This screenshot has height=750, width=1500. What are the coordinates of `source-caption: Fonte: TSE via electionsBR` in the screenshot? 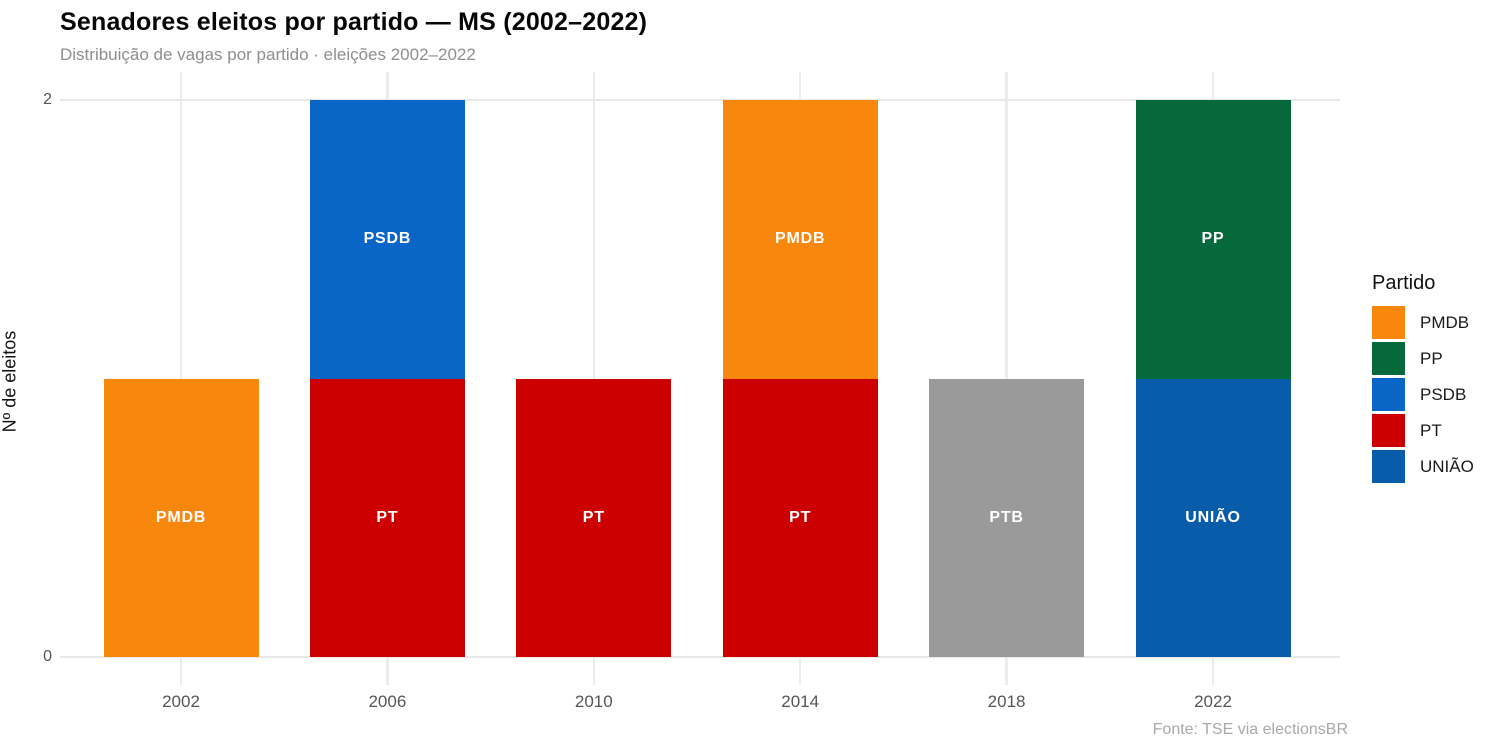 It's located at (1250, 729).